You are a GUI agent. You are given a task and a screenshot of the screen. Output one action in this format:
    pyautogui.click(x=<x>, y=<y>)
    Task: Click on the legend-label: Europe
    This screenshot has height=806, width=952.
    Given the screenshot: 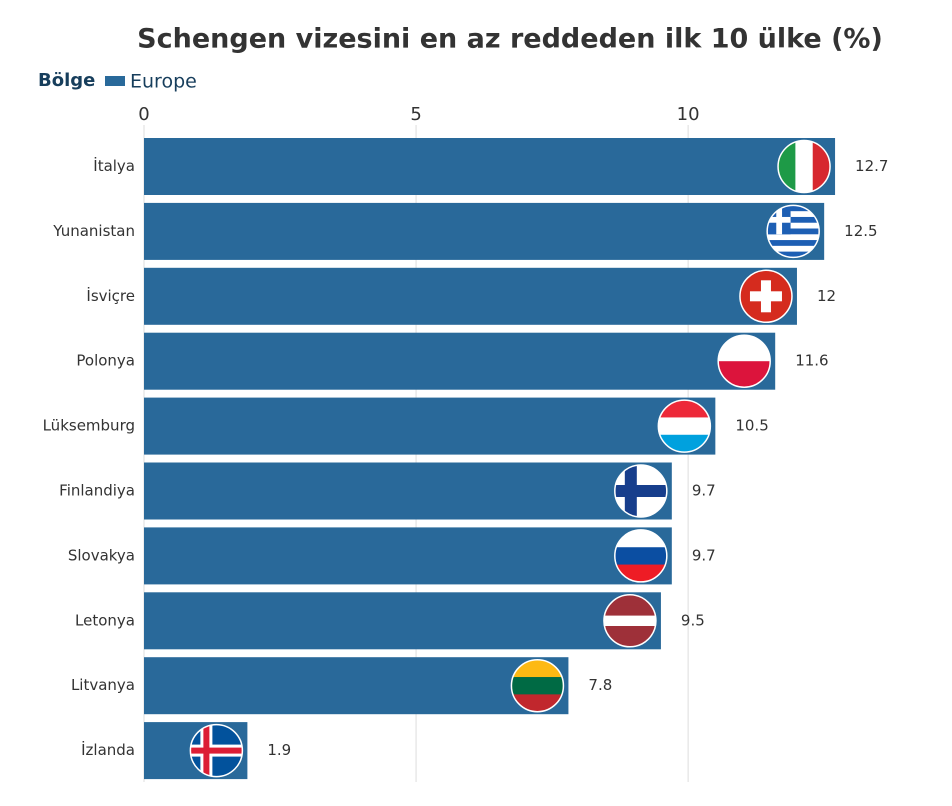 What is the action you would take?
    pyautogui.click(x=163, y=82)
    